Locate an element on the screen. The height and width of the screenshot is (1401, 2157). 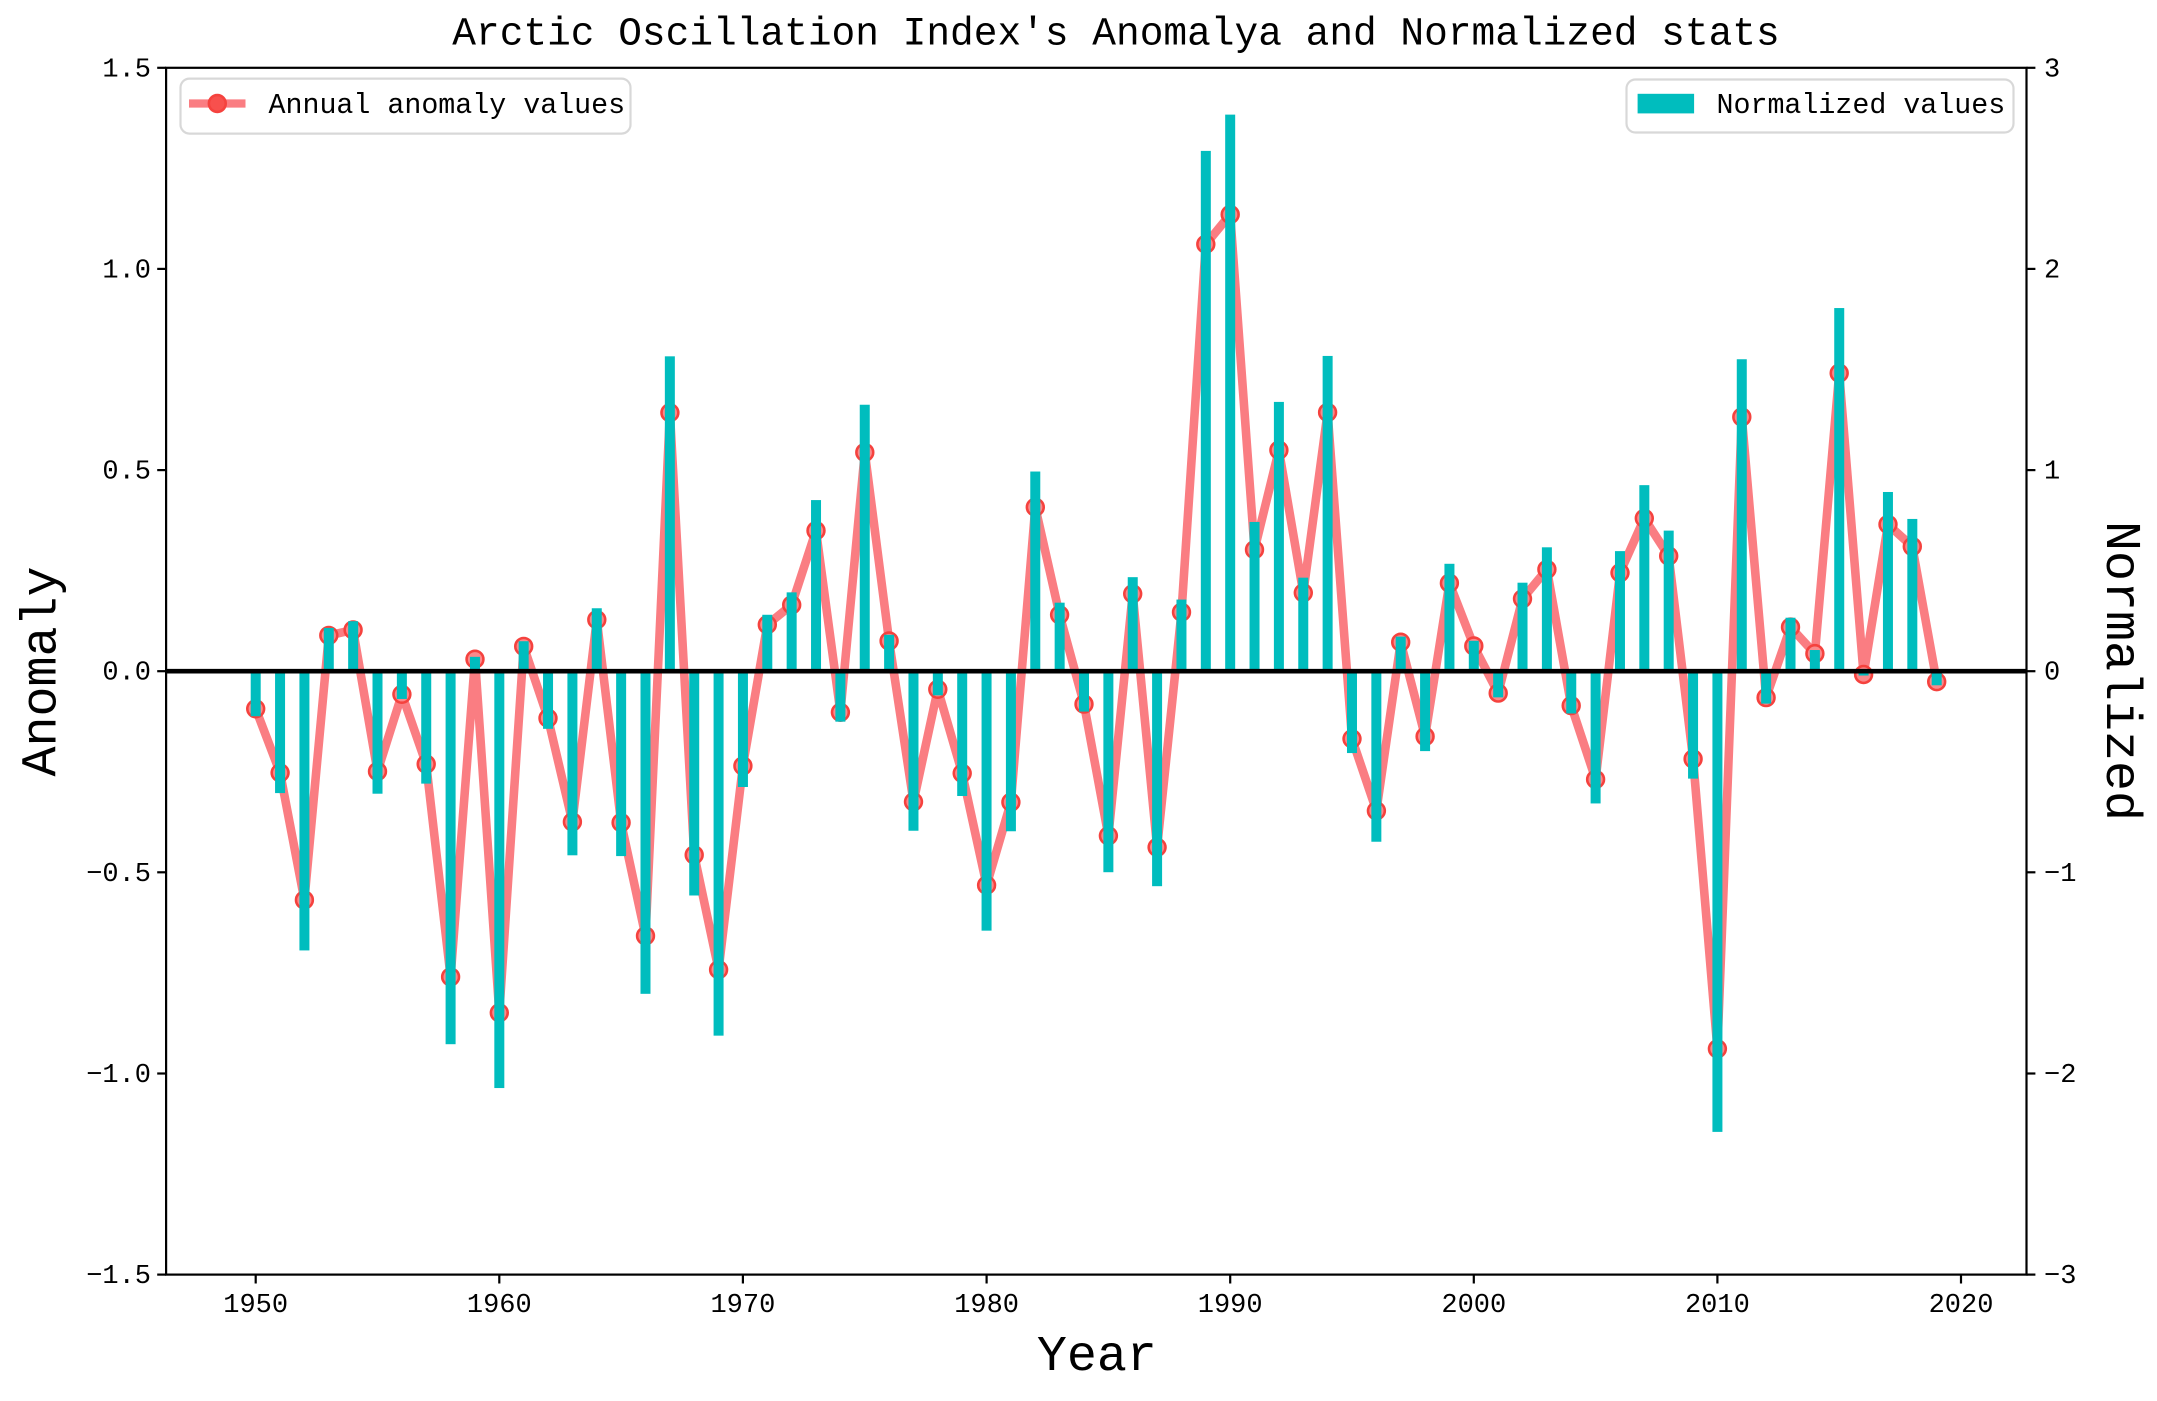
svg-text: 1950 is located at coordinates (255, 1306).